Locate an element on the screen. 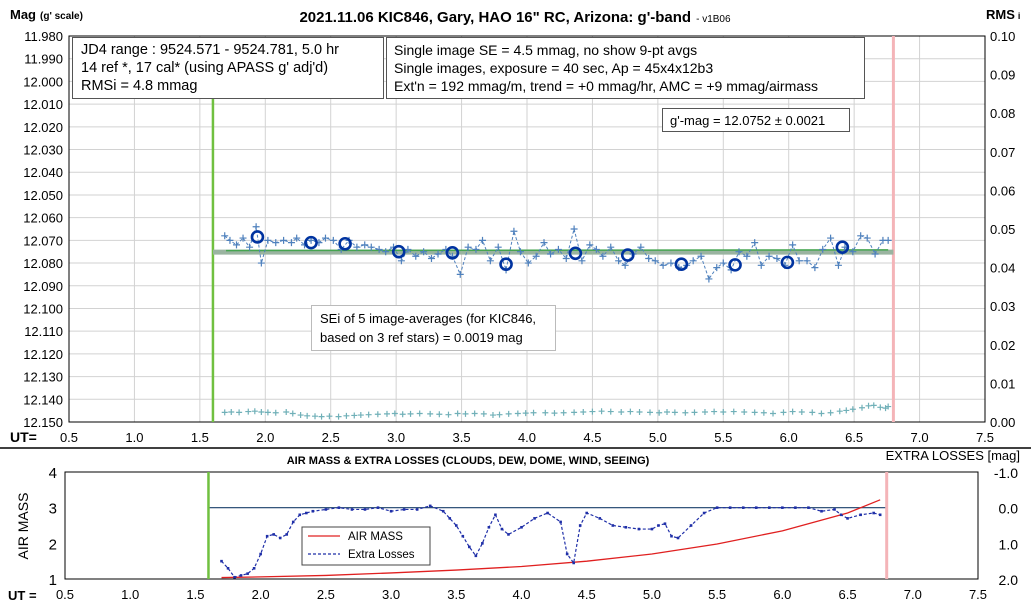  x-tick-label-bottom: 4.5 is located at coordinates (587, 594).